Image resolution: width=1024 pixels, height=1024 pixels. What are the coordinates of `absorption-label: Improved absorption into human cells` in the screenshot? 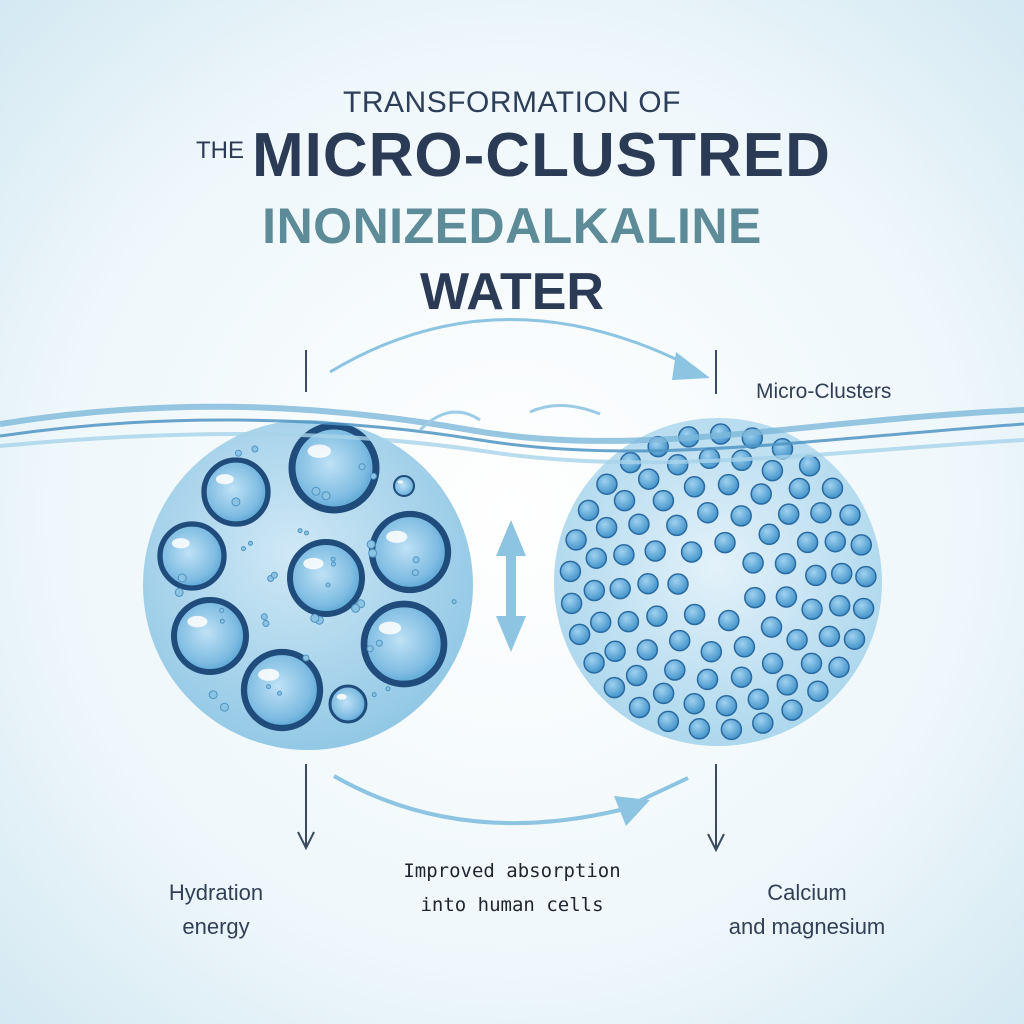 It's located at (512, 888).